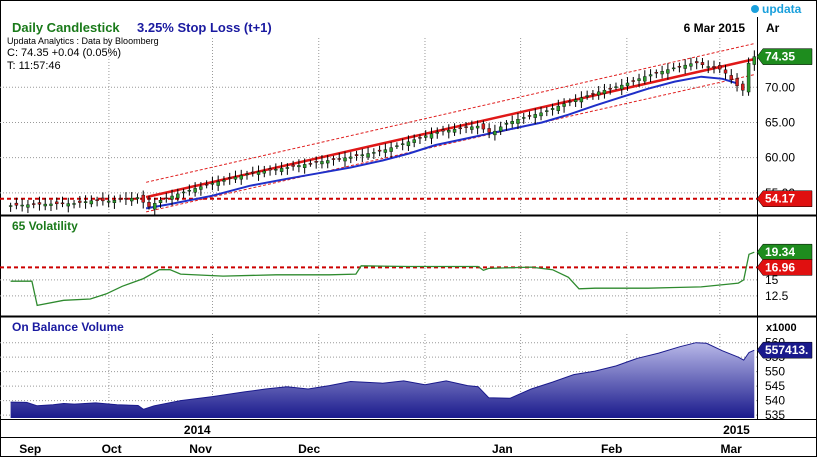 This screenshot has width=817, height=457. I want to click on year-label: 2015, so click(736, 430).